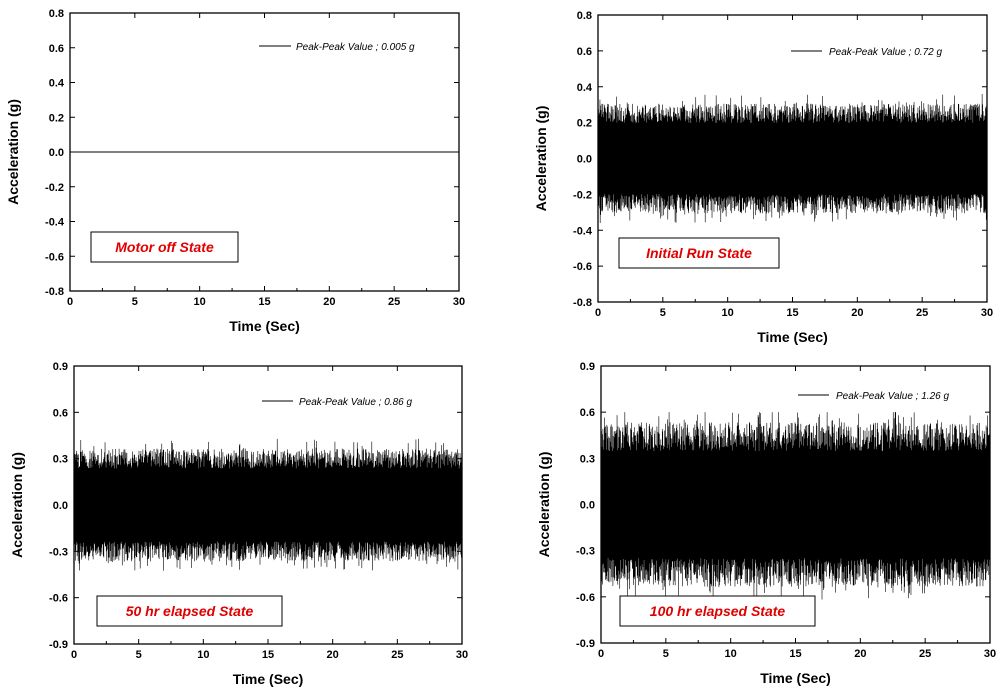 The height and width of the screenshot is (692, 998). Describe the element at coordinates (892, 396) in the screenshot. I see `legend-label: Peak-Peak Value ; 1.26 g` at that location.